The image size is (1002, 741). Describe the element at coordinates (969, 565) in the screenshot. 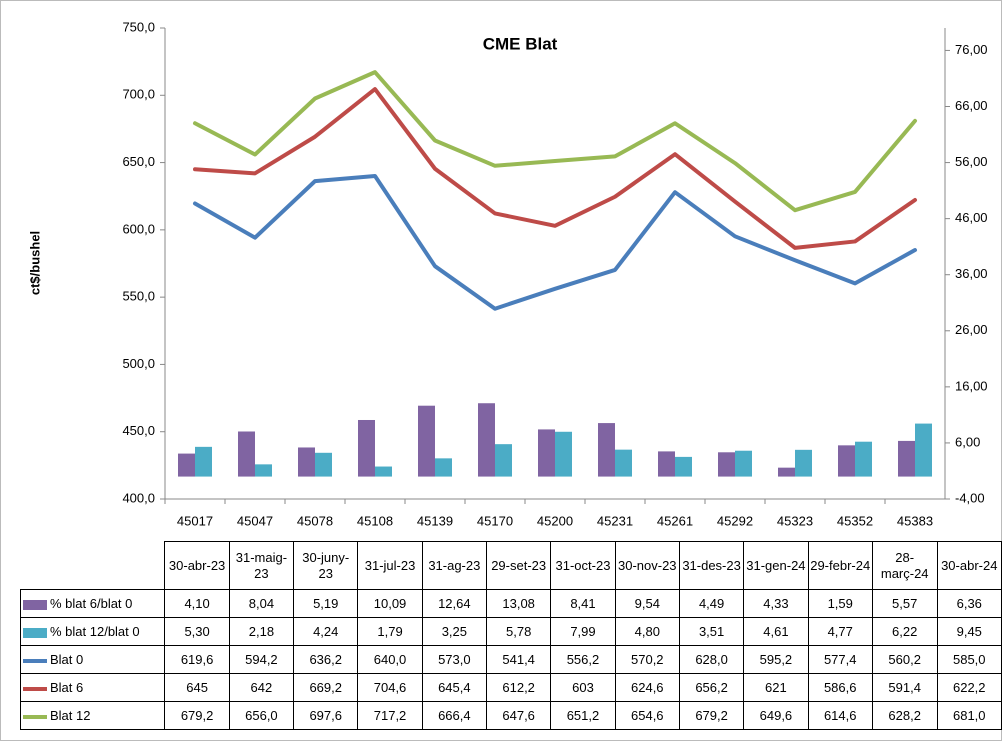

I see `date-header: 30-abr-24` at that location.